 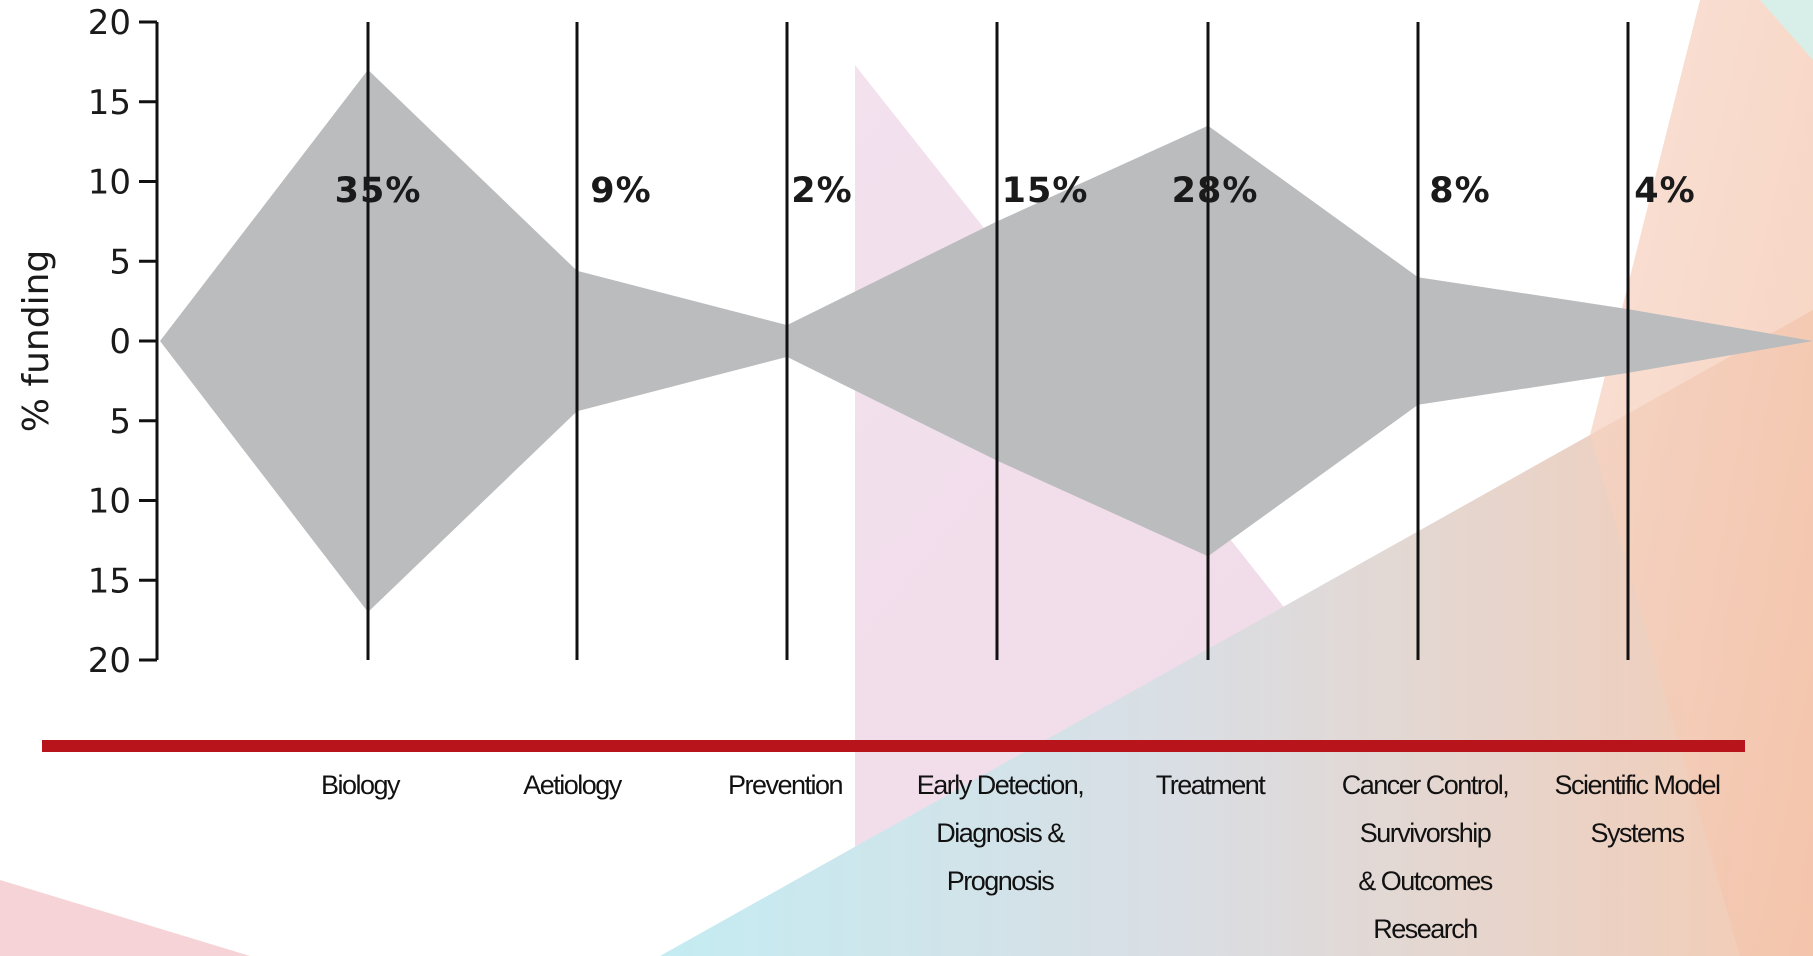 I want to click on bg-pink-corner, so click(x=125, y=918).